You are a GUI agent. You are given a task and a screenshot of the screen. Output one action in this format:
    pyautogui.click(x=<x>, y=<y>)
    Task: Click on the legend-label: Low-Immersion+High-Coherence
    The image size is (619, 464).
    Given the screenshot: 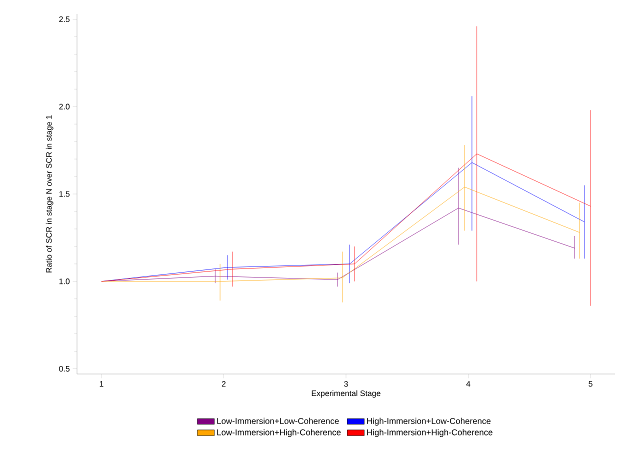 What is the action you would take?
    pyautogui.click(x=279, y=433)
    